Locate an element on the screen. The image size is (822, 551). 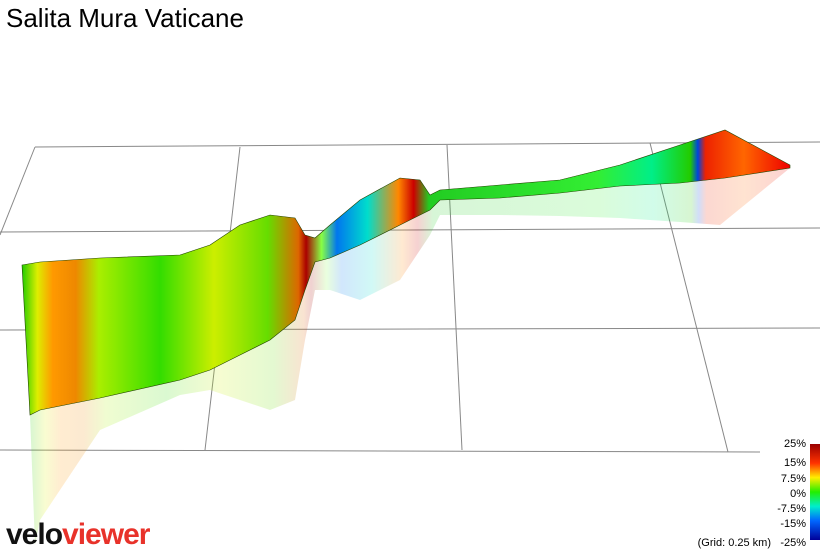
legend-label: -7.5% is located at coordinates (791, 509).